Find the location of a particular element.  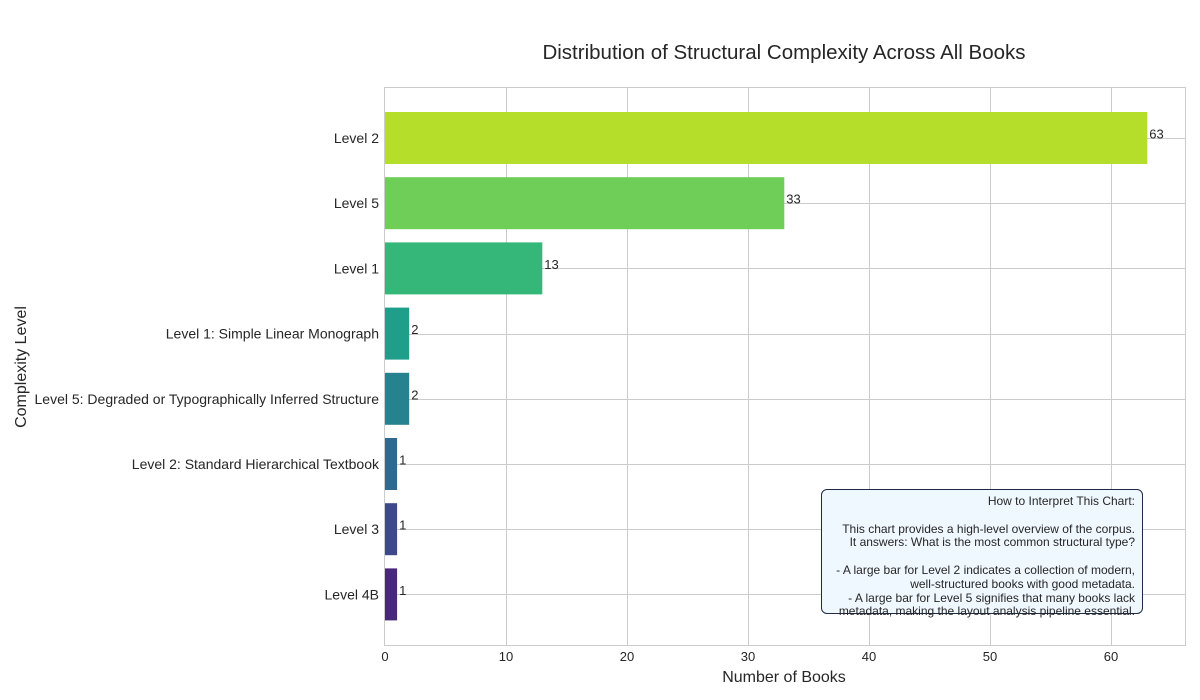

x-axis-label: Number of Books is located at coordinates (784, 677).